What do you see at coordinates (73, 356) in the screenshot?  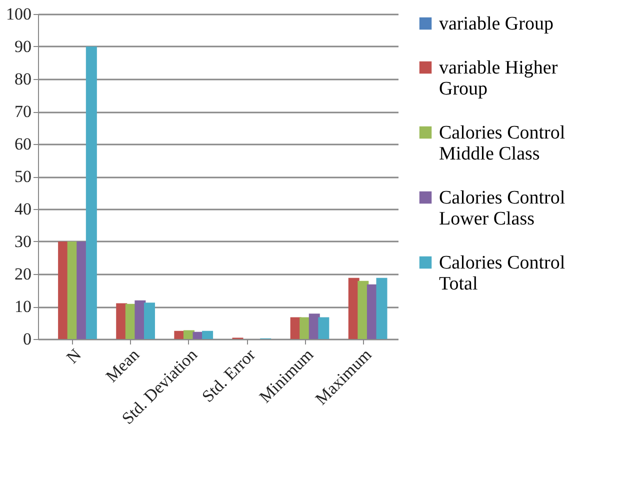 I see `x-tick-label: N` at bounding box center [73, 356].